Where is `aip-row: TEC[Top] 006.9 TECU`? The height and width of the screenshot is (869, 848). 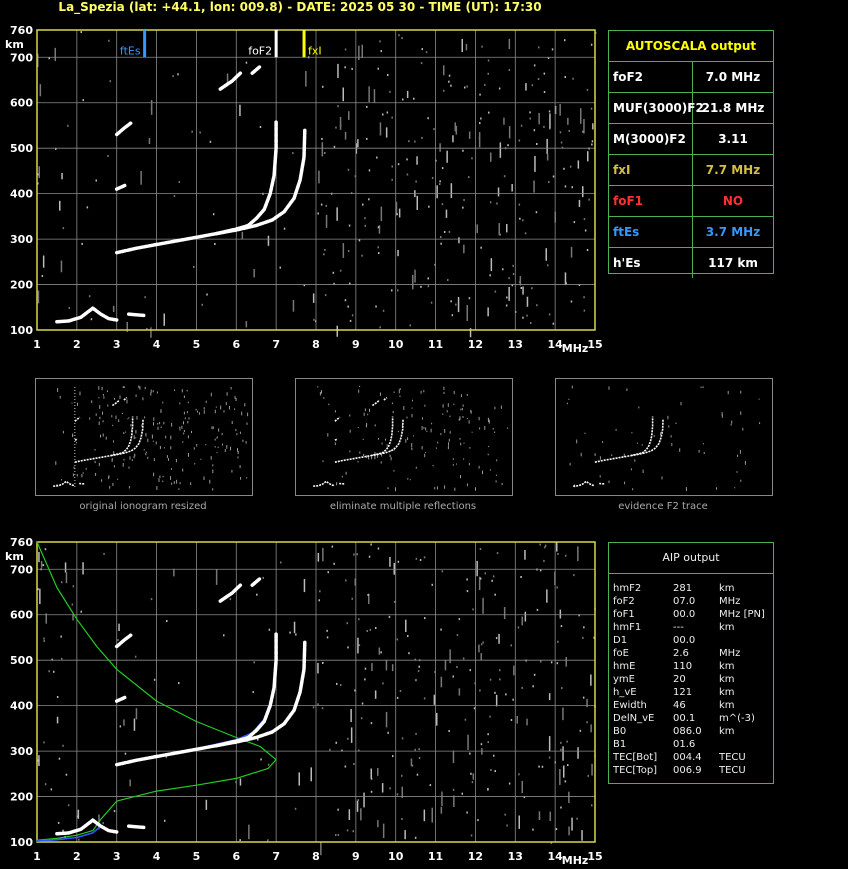
aip-row: TEC[Top] 006.9 TECU is located at coordinates (691, 770).